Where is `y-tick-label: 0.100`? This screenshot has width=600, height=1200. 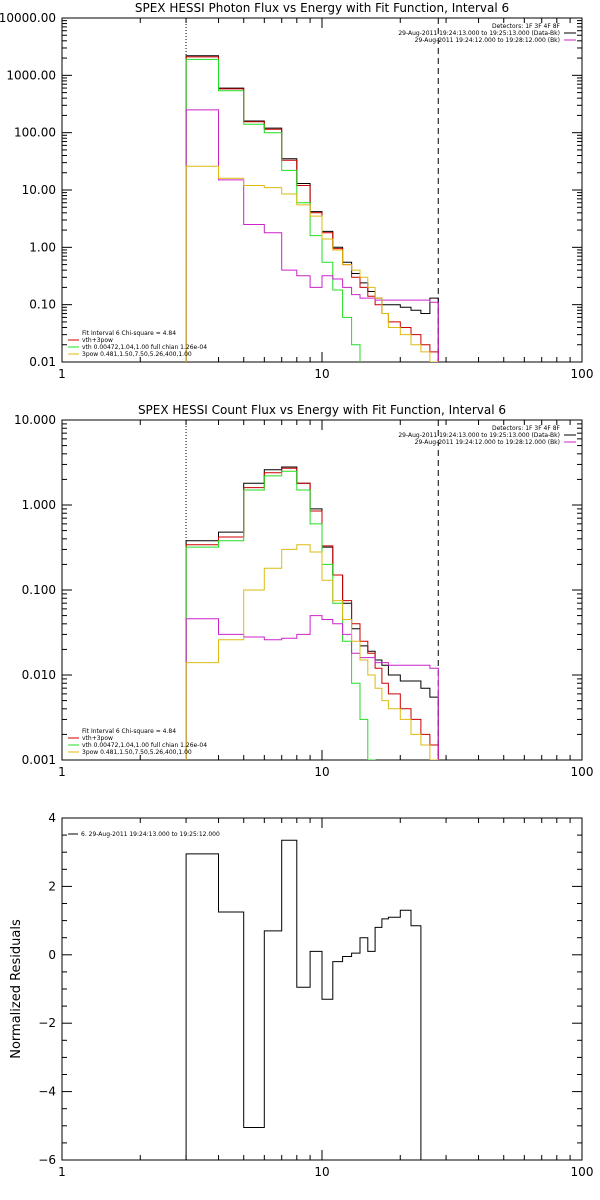
y-tick-label: 0.100 is located at coordinates (39, 590).